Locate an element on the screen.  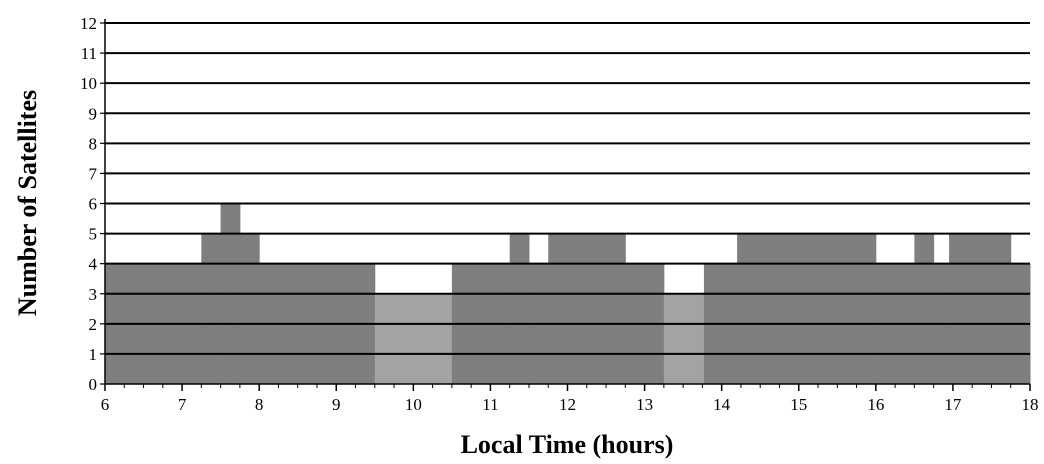
x-tick-label: 17 is located at coordinates (953, 404).